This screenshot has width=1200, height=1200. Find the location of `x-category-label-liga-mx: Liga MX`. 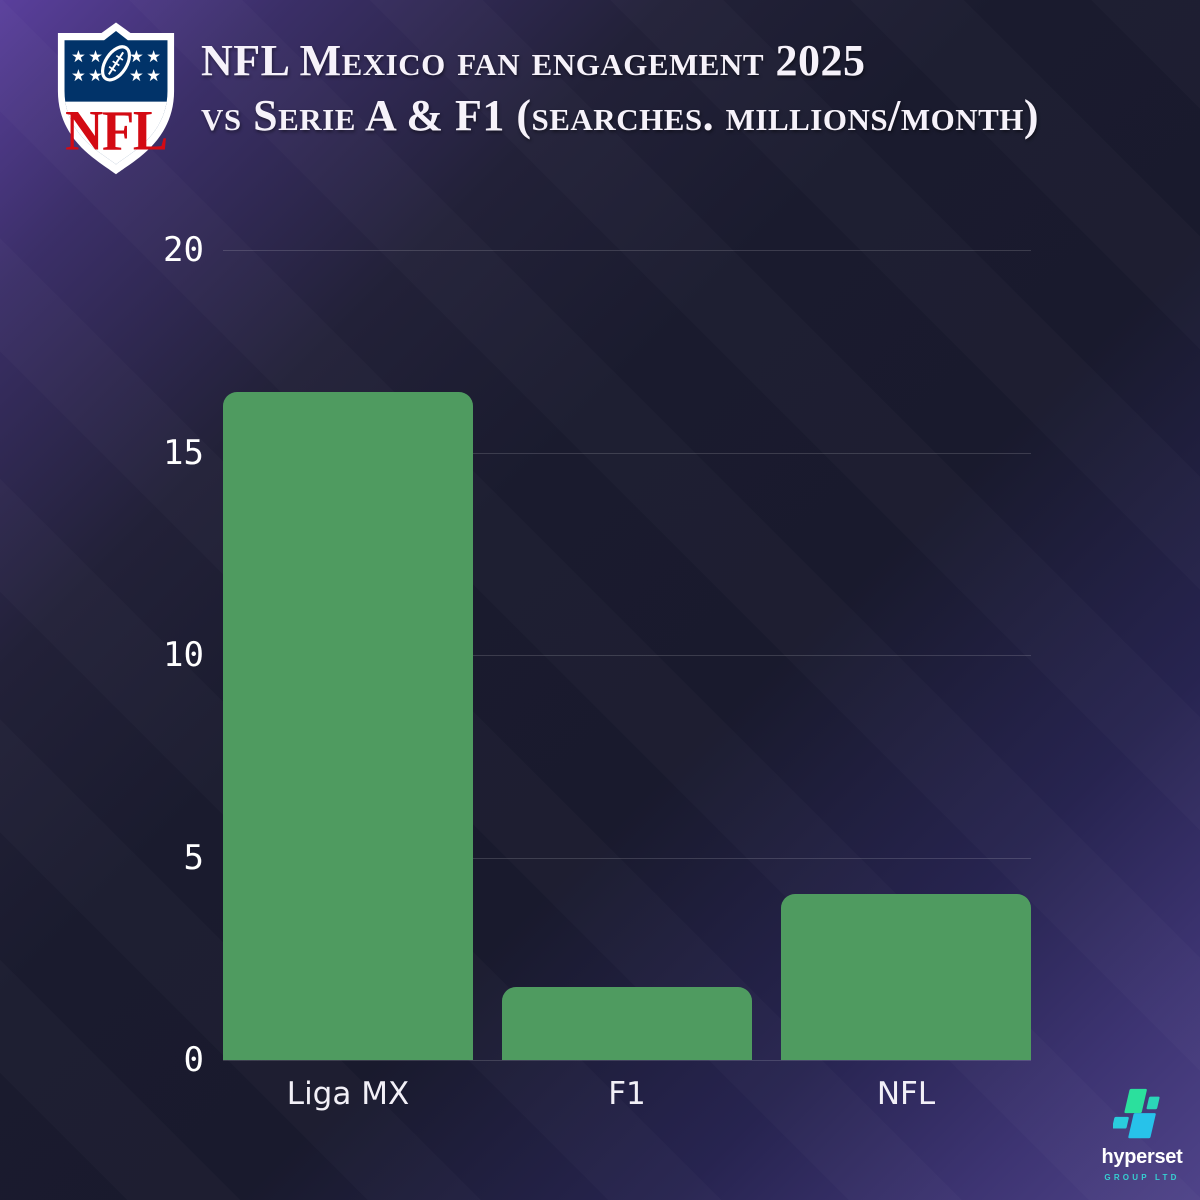

x-category-label-liga-mx: Liga MX is located at coordinates (348, 1094).